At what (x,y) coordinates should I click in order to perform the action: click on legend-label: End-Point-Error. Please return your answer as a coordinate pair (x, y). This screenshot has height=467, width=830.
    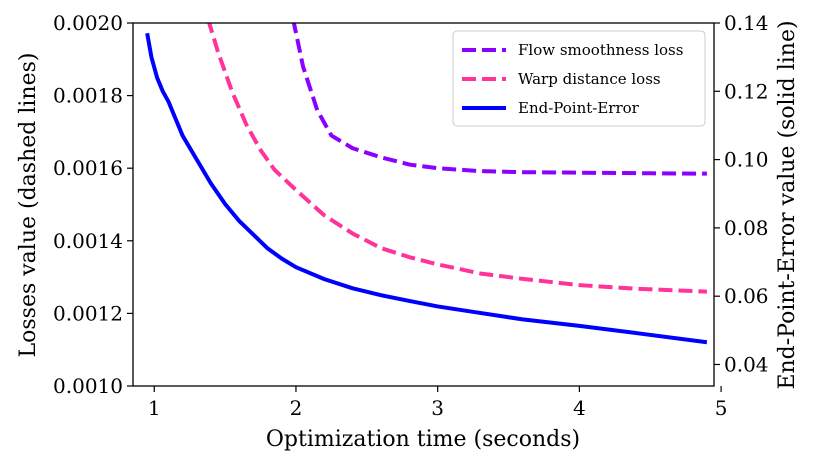
    Looking at the image, I should click on (579, 108).